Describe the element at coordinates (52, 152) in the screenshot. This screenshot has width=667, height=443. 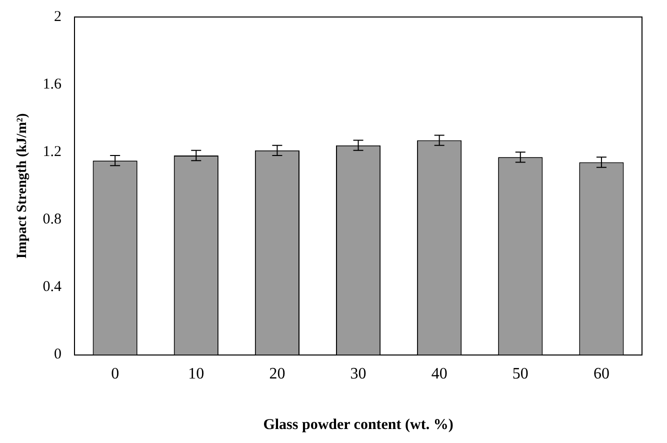
I see `y-tick-label: 1.2` at that location.